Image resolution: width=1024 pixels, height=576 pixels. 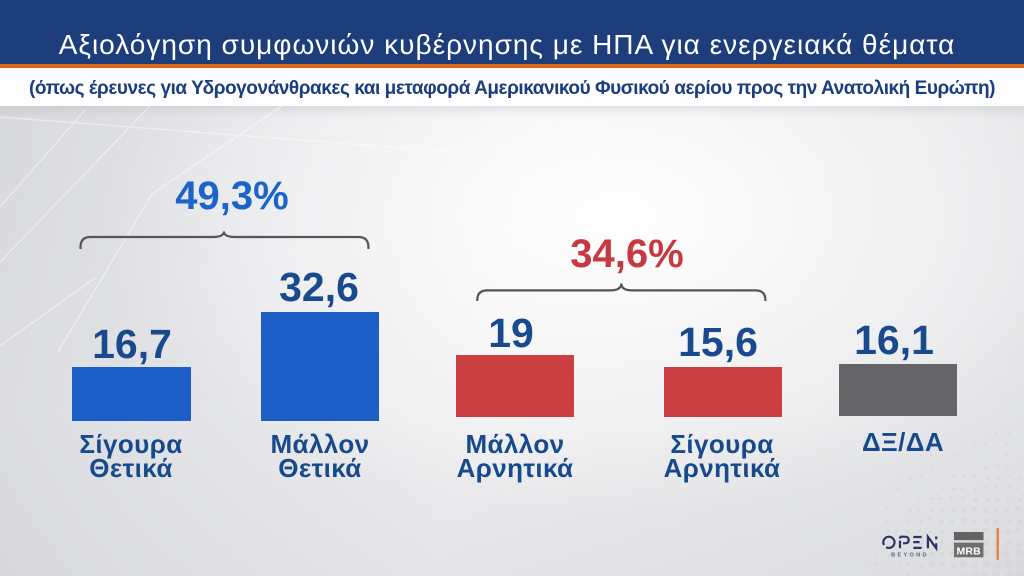 What do you see at coordinates (910, 556) in the screenshot?
I see `svg-text: BEYOND` at bounding box center [910, 556].